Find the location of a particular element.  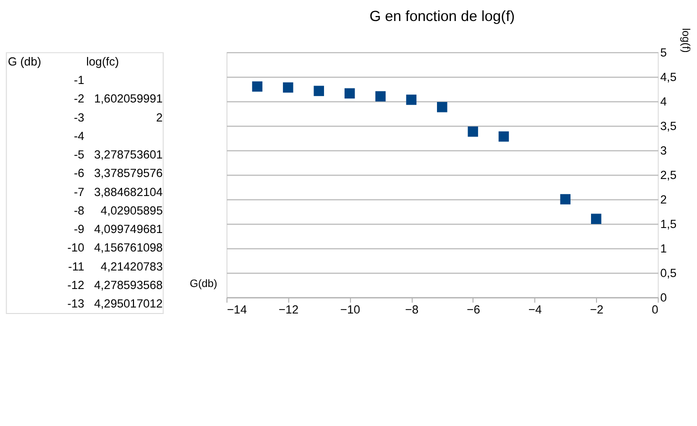

y-tick-label: 2 is located at coordinates (663, 200).